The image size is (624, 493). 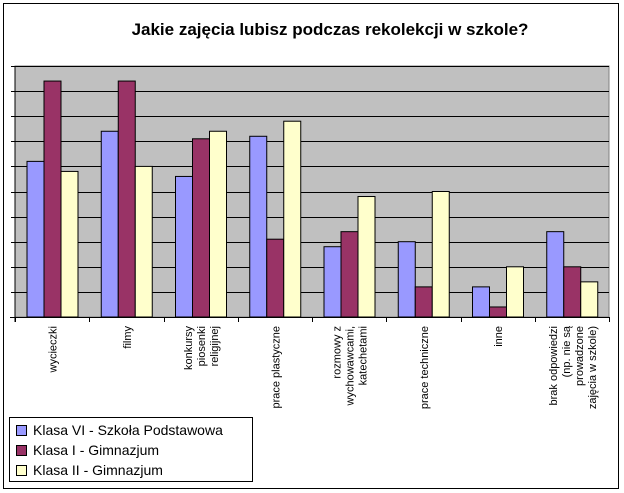 I want to click on x-tick-label-line: inne, so click(x=499, y=336).